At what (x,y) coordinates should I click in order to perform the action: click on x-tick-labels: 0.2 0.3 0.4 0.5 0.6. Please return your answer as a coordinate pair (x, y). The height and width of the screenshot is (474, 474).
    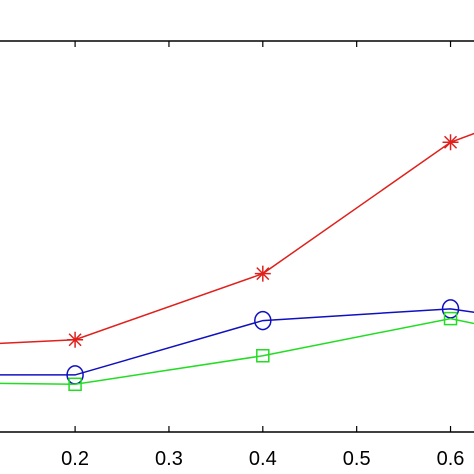
    Looking at the image, I should click on (262, 459).